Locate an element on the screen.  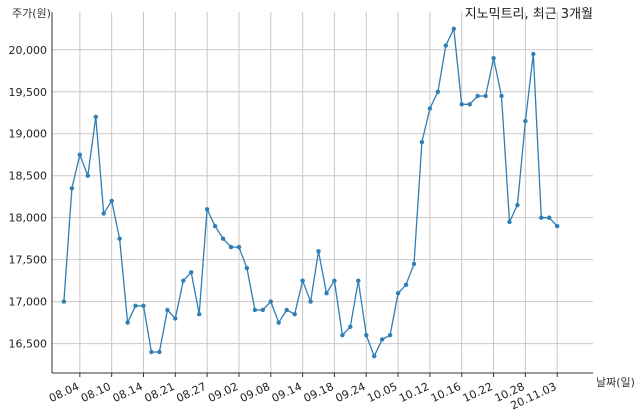
x-axis-title: 날짜(일) is located at coordinates (615, 382).